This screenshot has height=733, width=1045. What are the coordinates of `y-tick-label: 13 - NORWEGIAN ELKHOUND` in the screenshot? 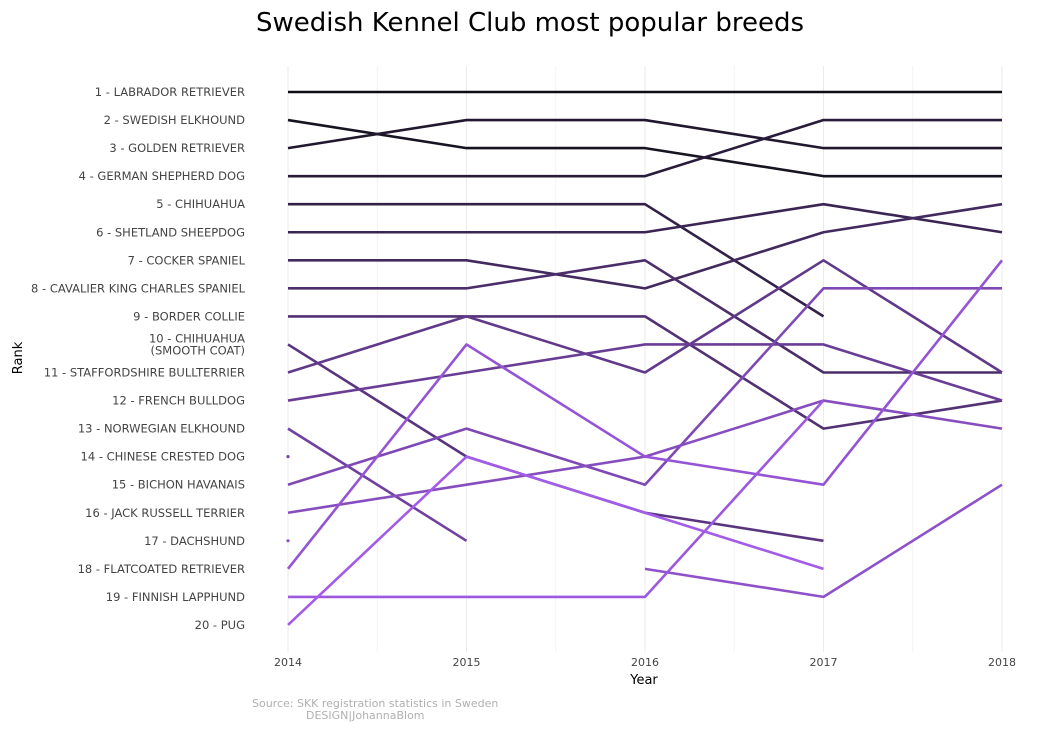 It's located at (161, 429).